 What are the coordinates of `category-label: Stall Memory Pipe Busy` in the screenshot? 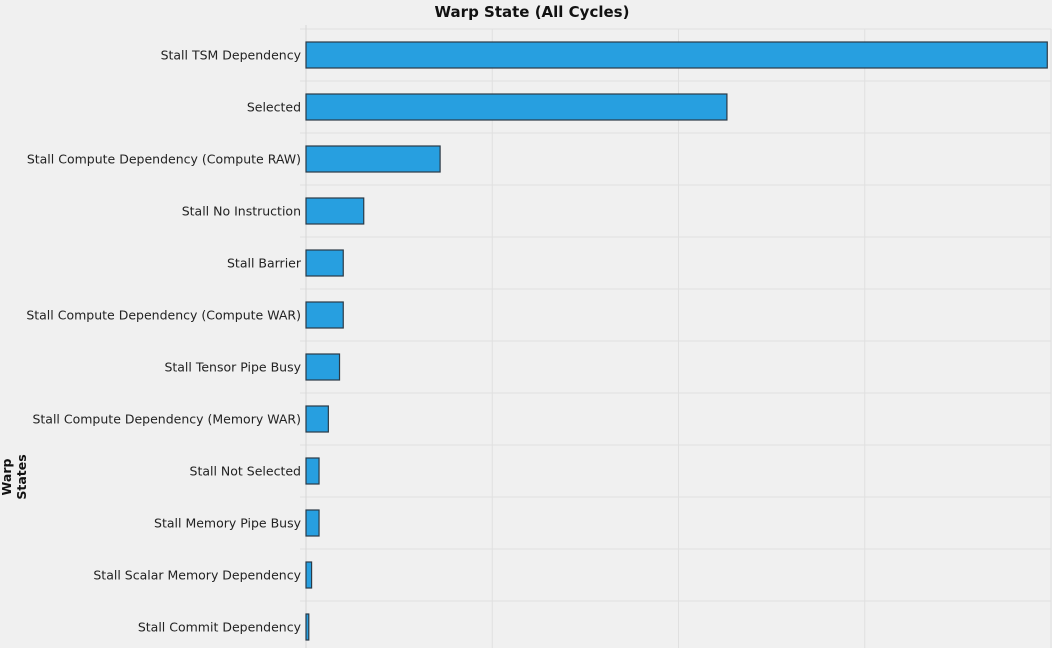 It's located at (228, 523).